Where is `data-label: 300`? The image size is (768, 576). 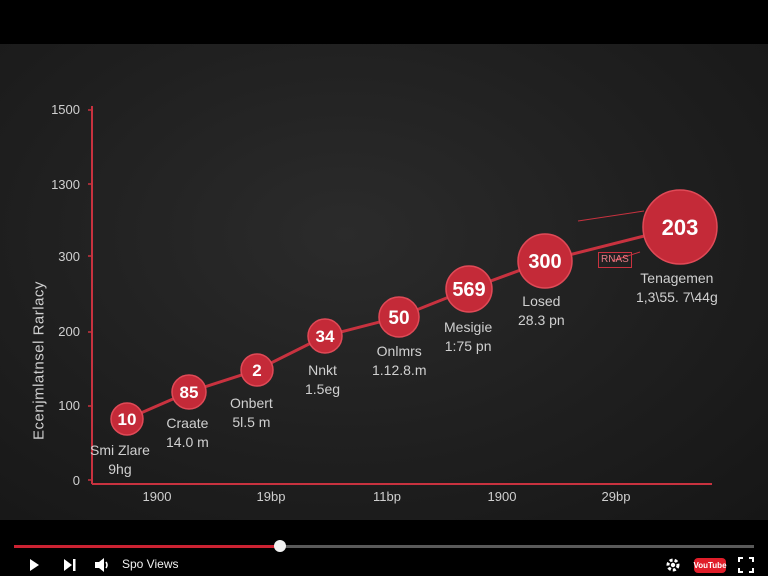 data-label: 300 is located at coordinates (544, 262).